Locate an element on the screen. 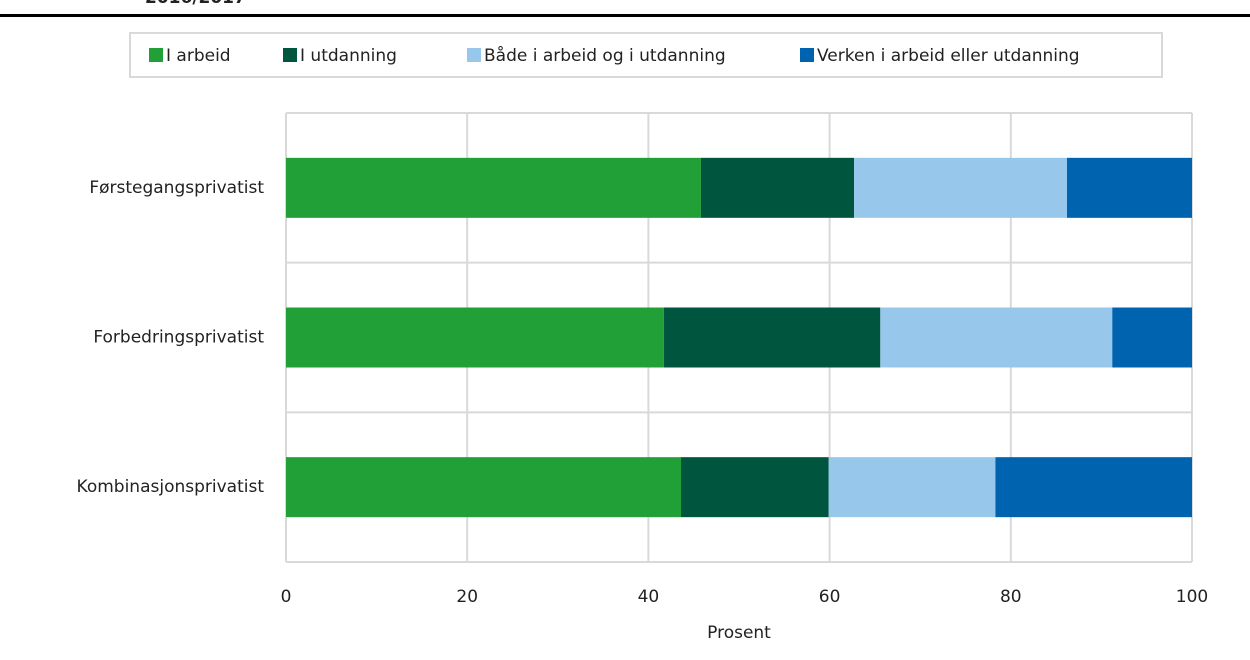  legend-label: I utdanning is located at coordinates (348, 56).